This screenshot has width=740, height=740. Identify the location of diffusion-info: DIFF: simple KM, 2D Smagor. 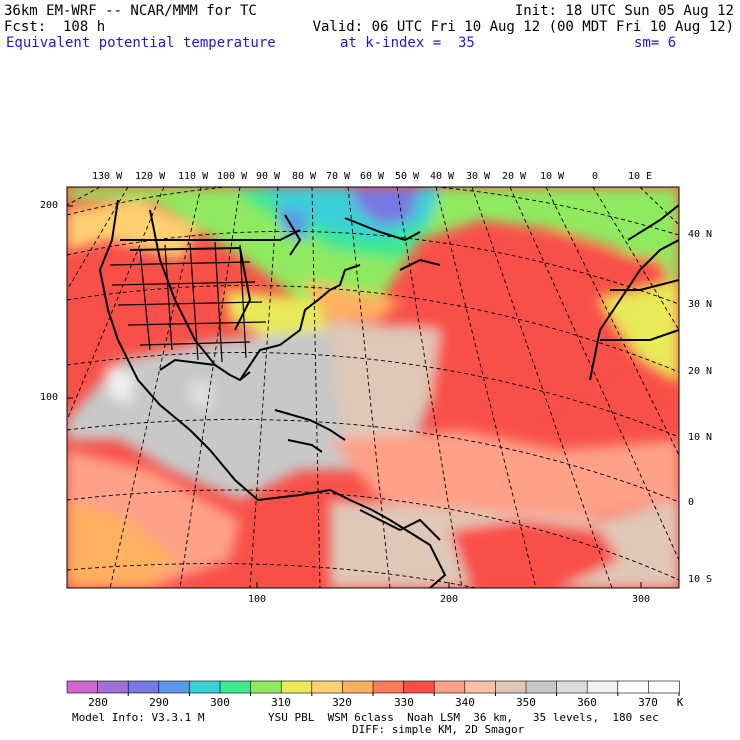
(438, 729).